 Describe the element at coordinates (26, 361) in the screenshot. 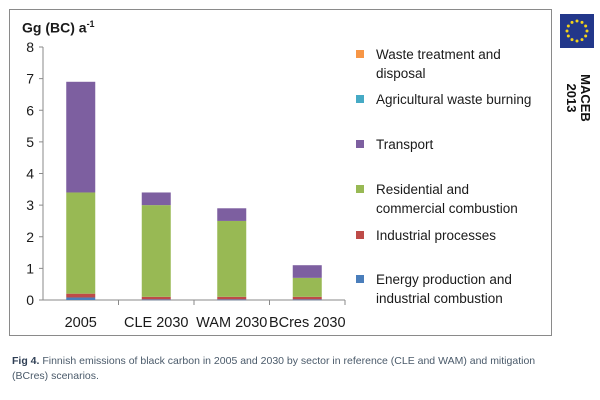

I see `caption-label: Fig 4.` at that location.